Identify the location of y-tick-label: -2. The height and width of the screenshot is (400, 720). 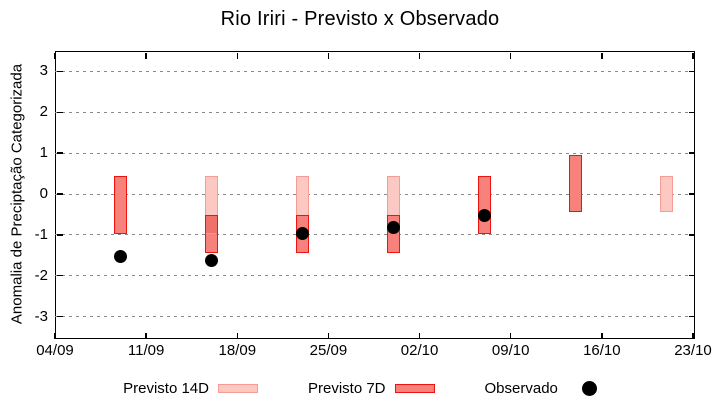
(41, 275).